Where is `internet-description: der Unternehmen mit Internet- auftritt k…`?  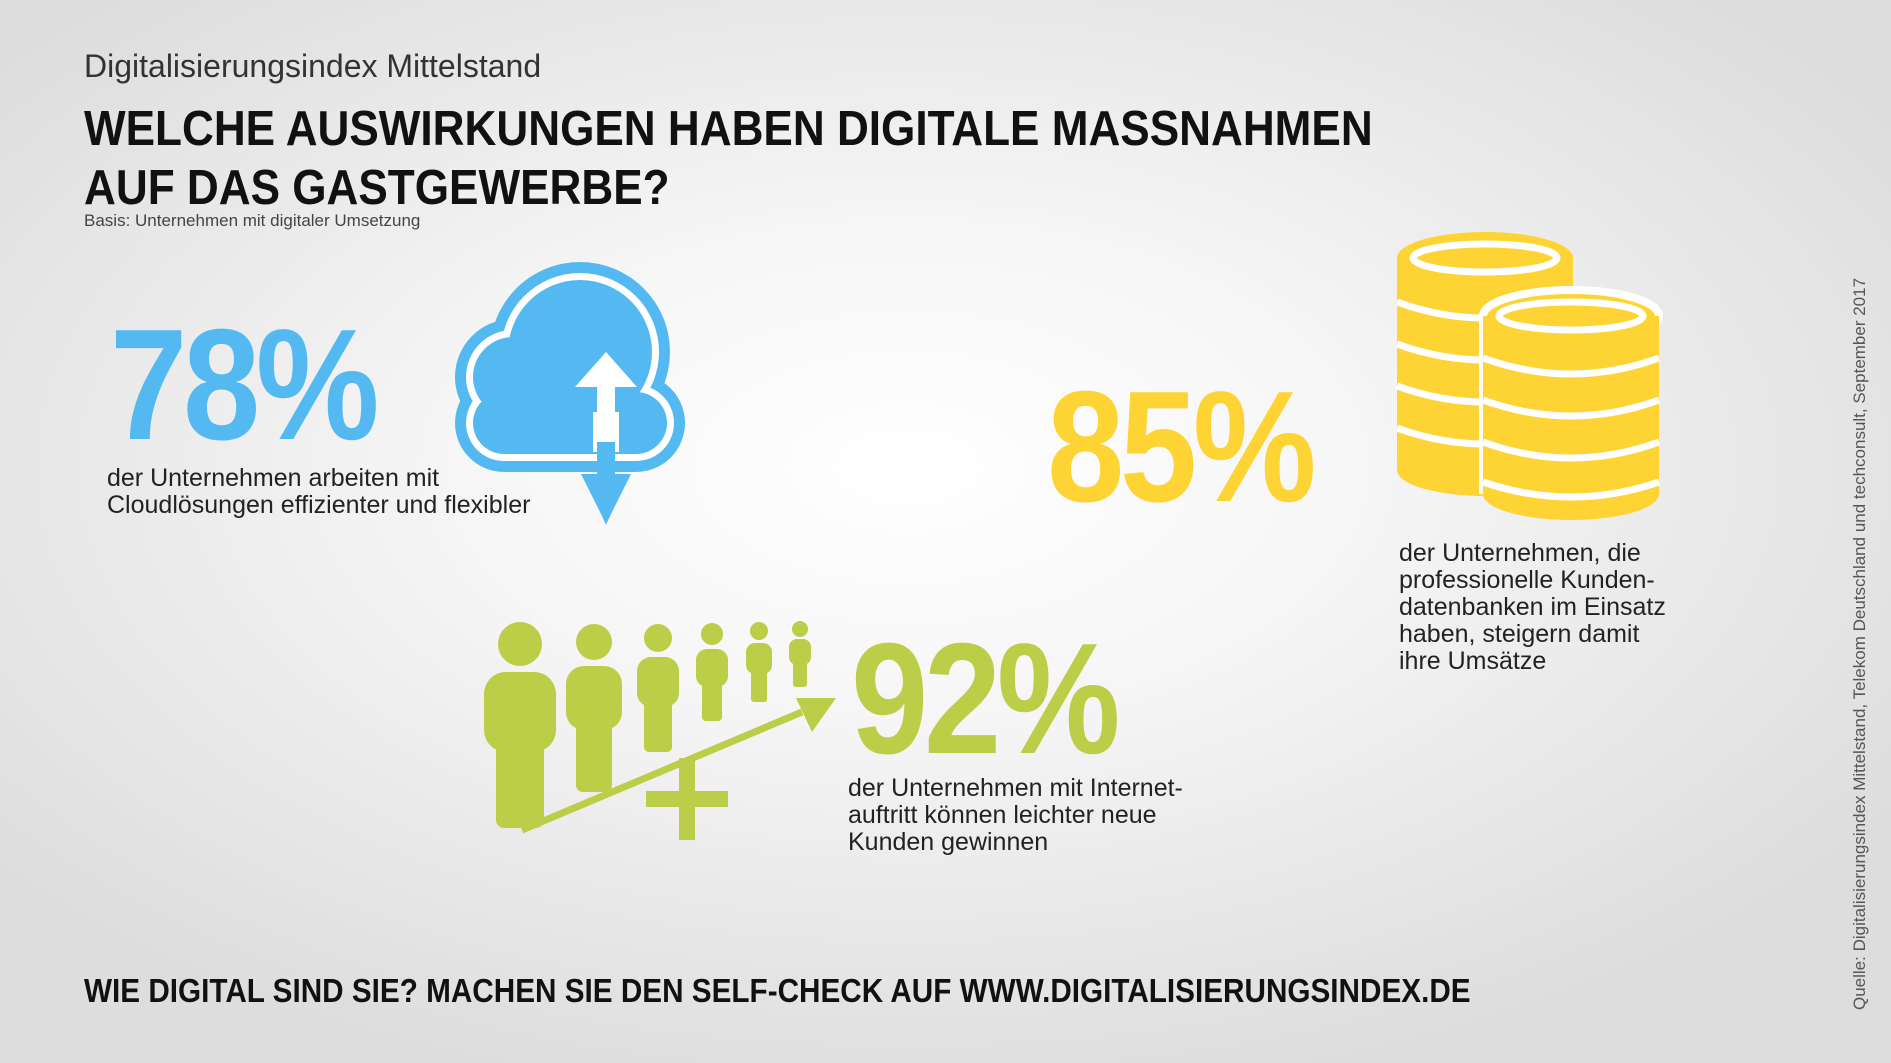
internet-description: der Unternehmen mit Internet- auftritt k… is located at coordinates (1015, 815).